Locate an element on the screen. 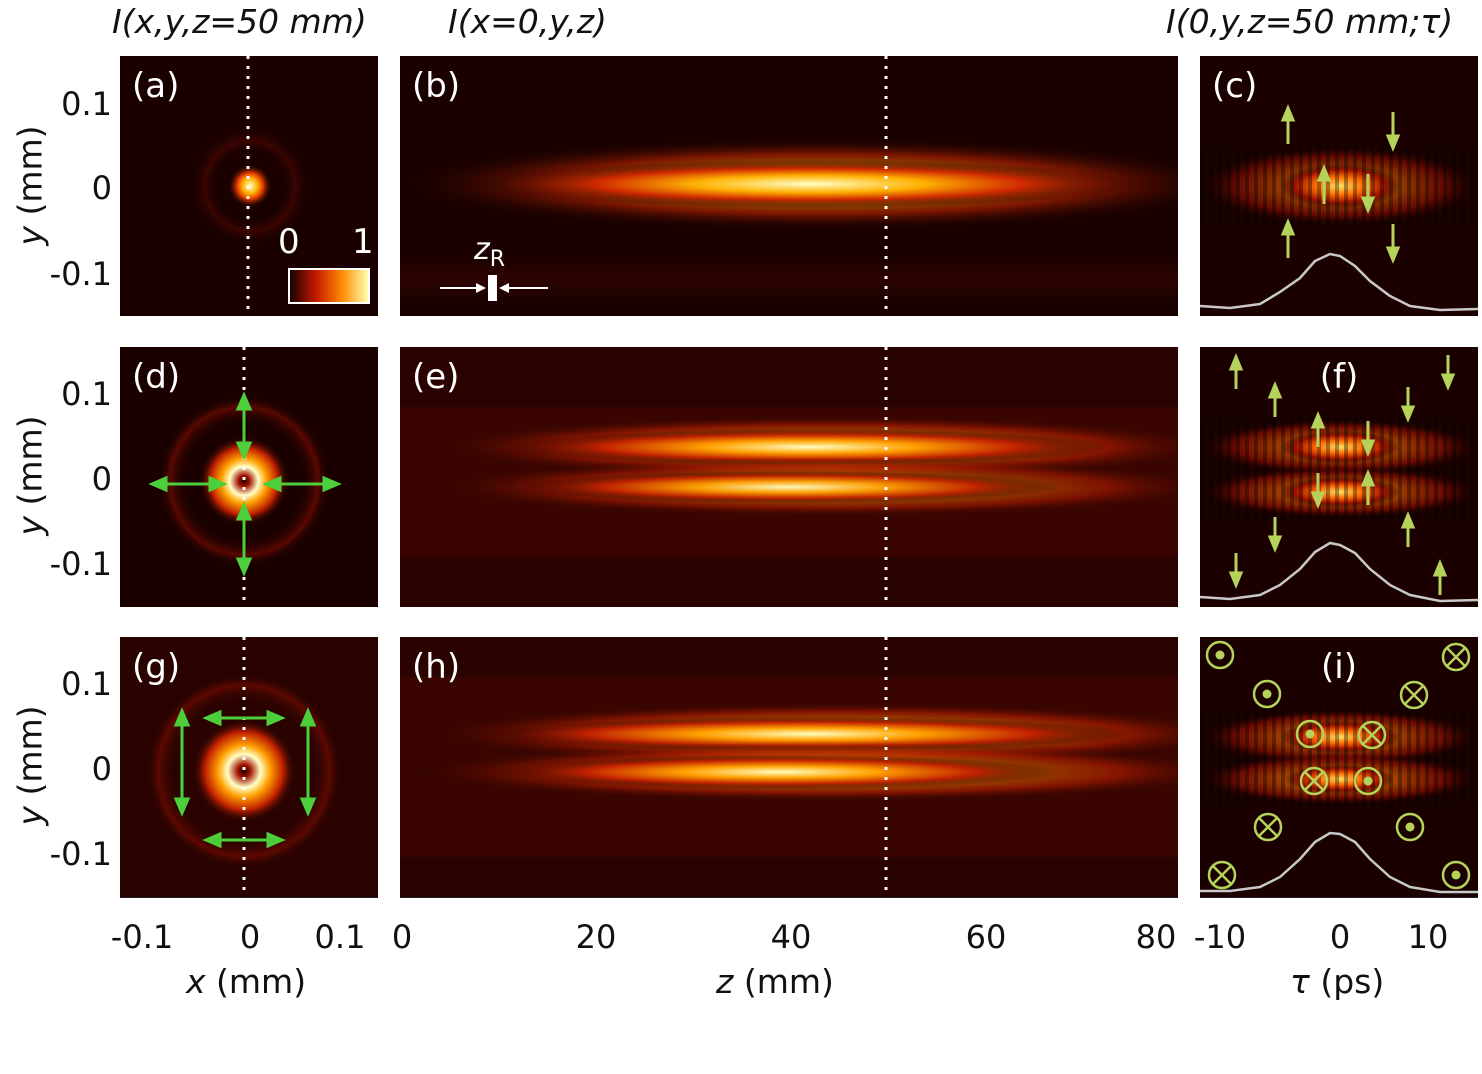 Image resolution: width=1482 pixels, height=1074 pixels. tau-axis-label: τ (ps) is located at coordinates (1337, 981).